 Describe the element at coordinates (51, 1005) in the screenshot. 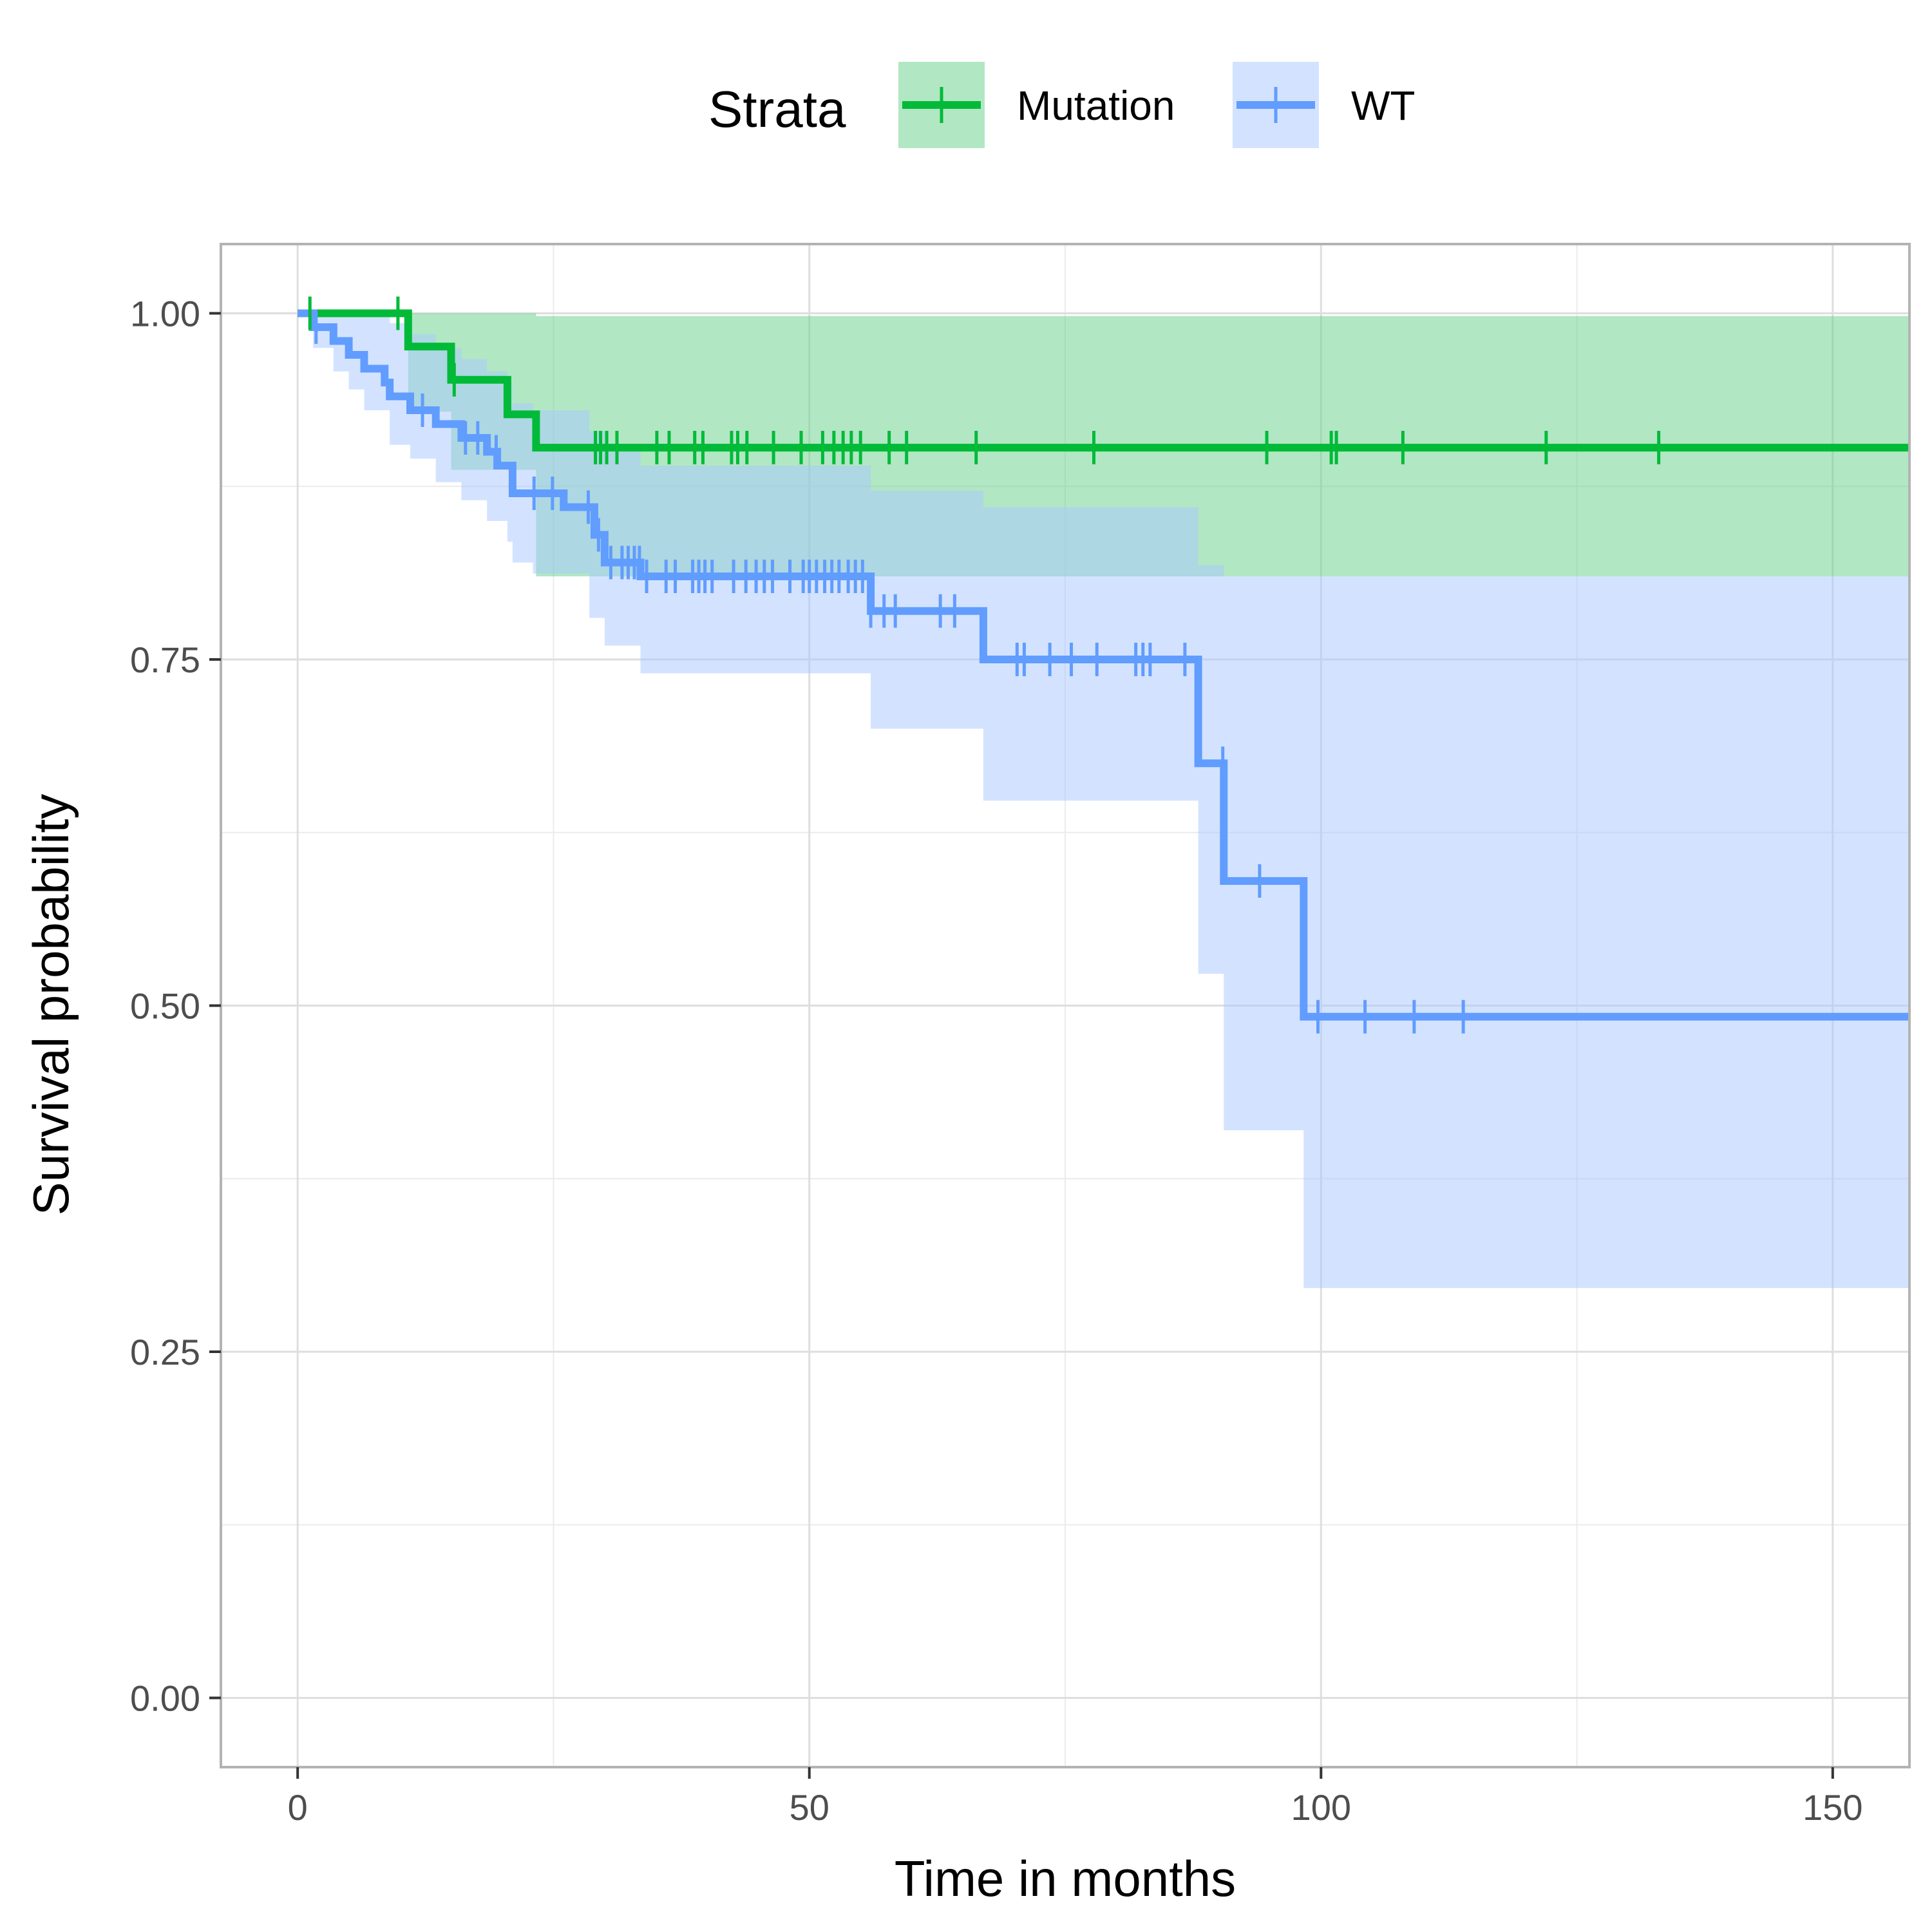

I see `y-axis-title: Survival probability` at that location.